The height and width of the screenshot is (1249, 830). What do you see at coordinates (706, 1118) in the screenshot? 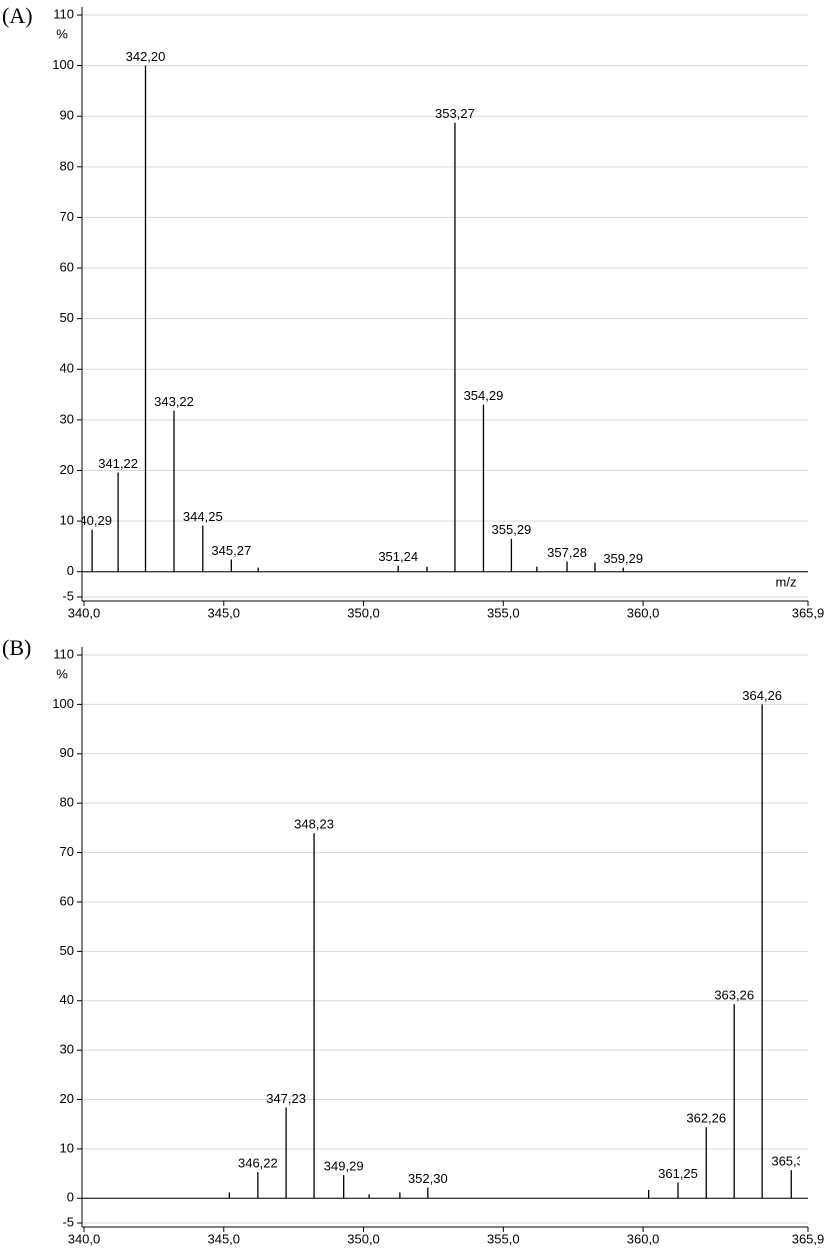
I see `peak-label: 362,26` at bounding box center [706, 1118].